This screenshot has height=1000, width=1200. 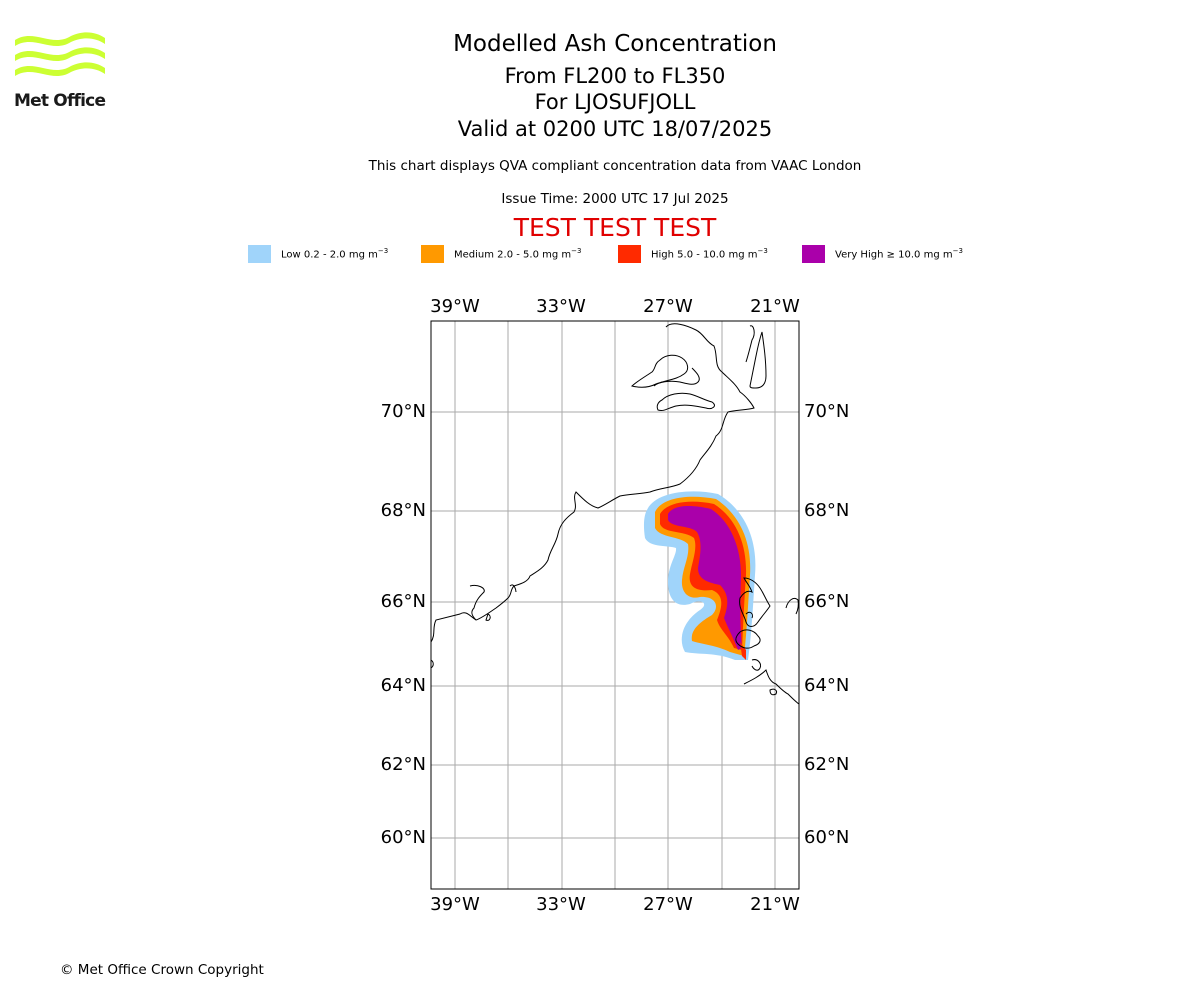 I want to click on legend-item-very-high: Very High ≥ 10.0 mg m−3, so click(x=882, y=254).